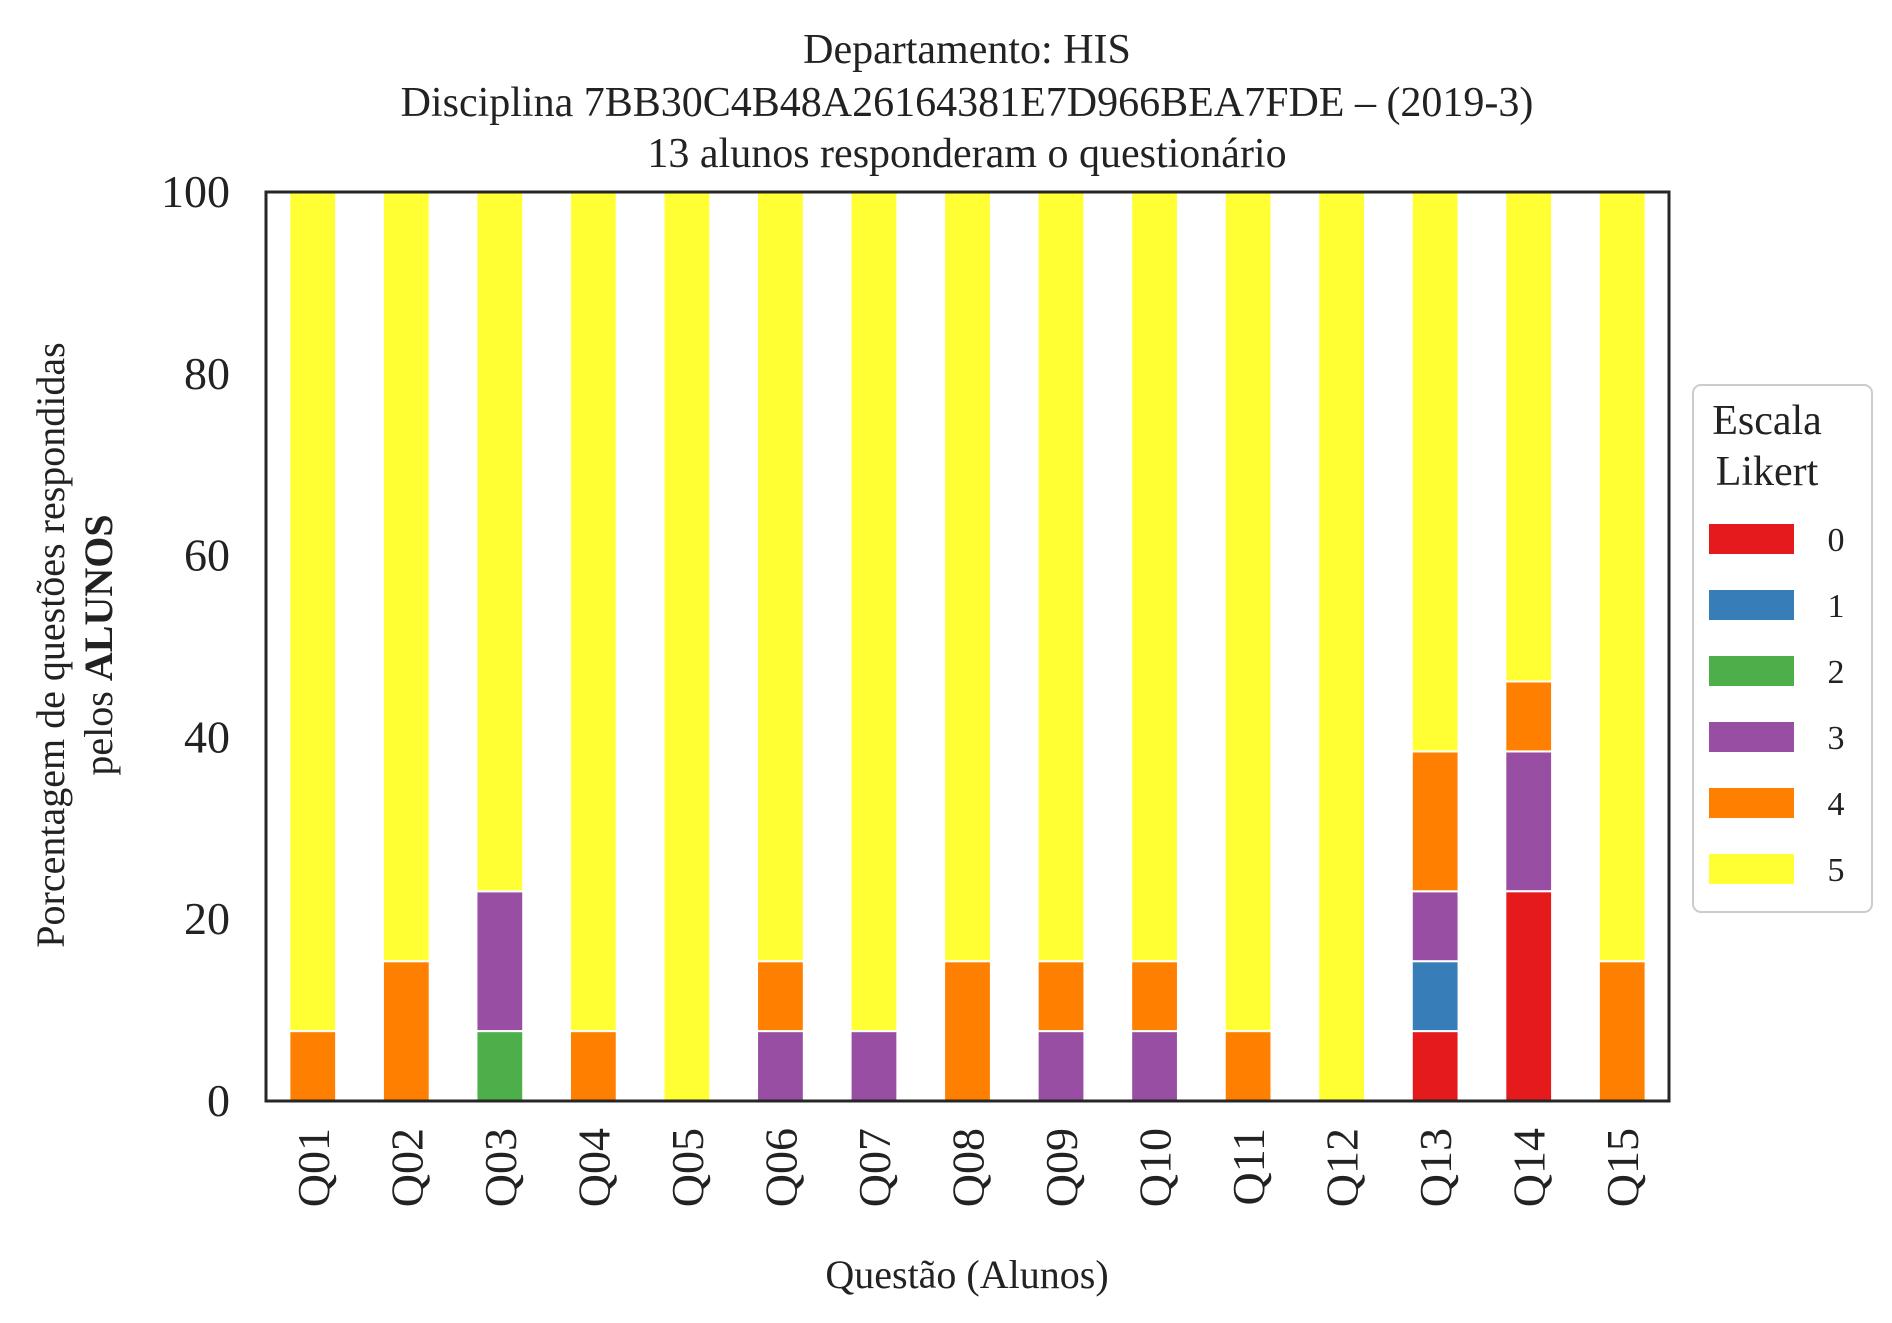 This screenshot has height=1323, width=1892. What do you see at coordinates (1836, 738) in the screenshot?
I see `legend-label-3: 3` at bounding box center [1836, 738].